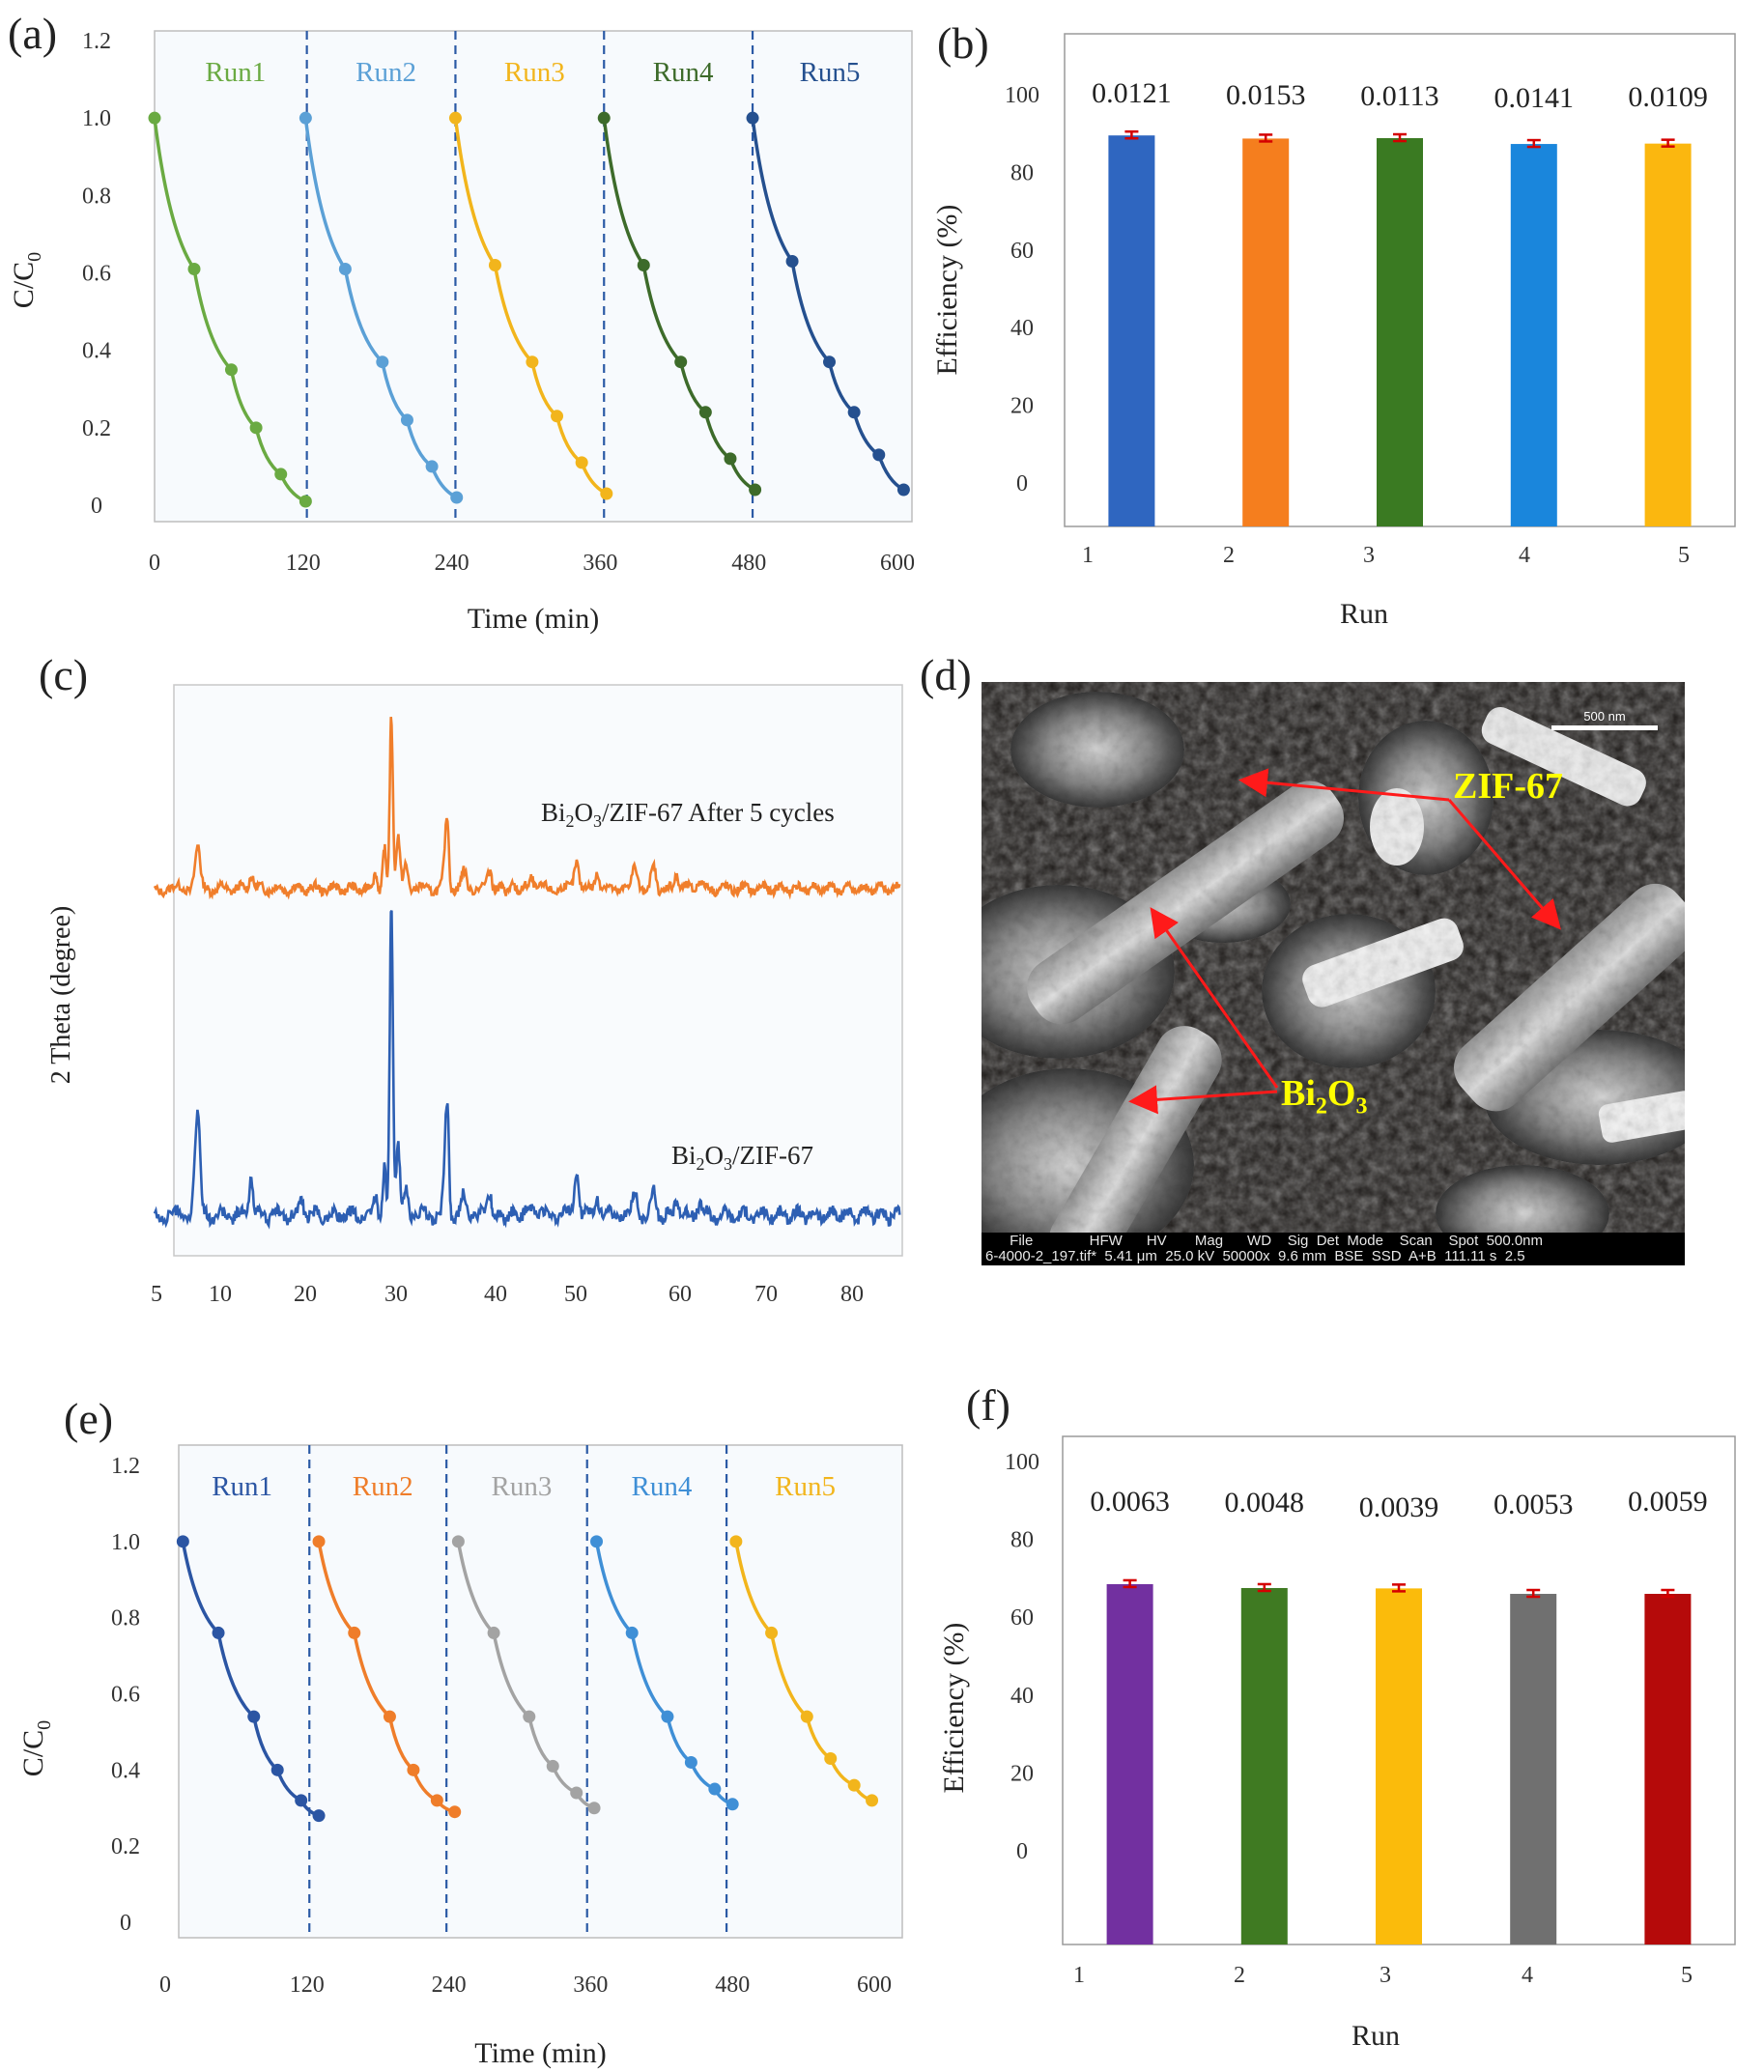  Describe the element at coordinates (1344, 941) in the screenshot. I see `sem-arrows` at that location.